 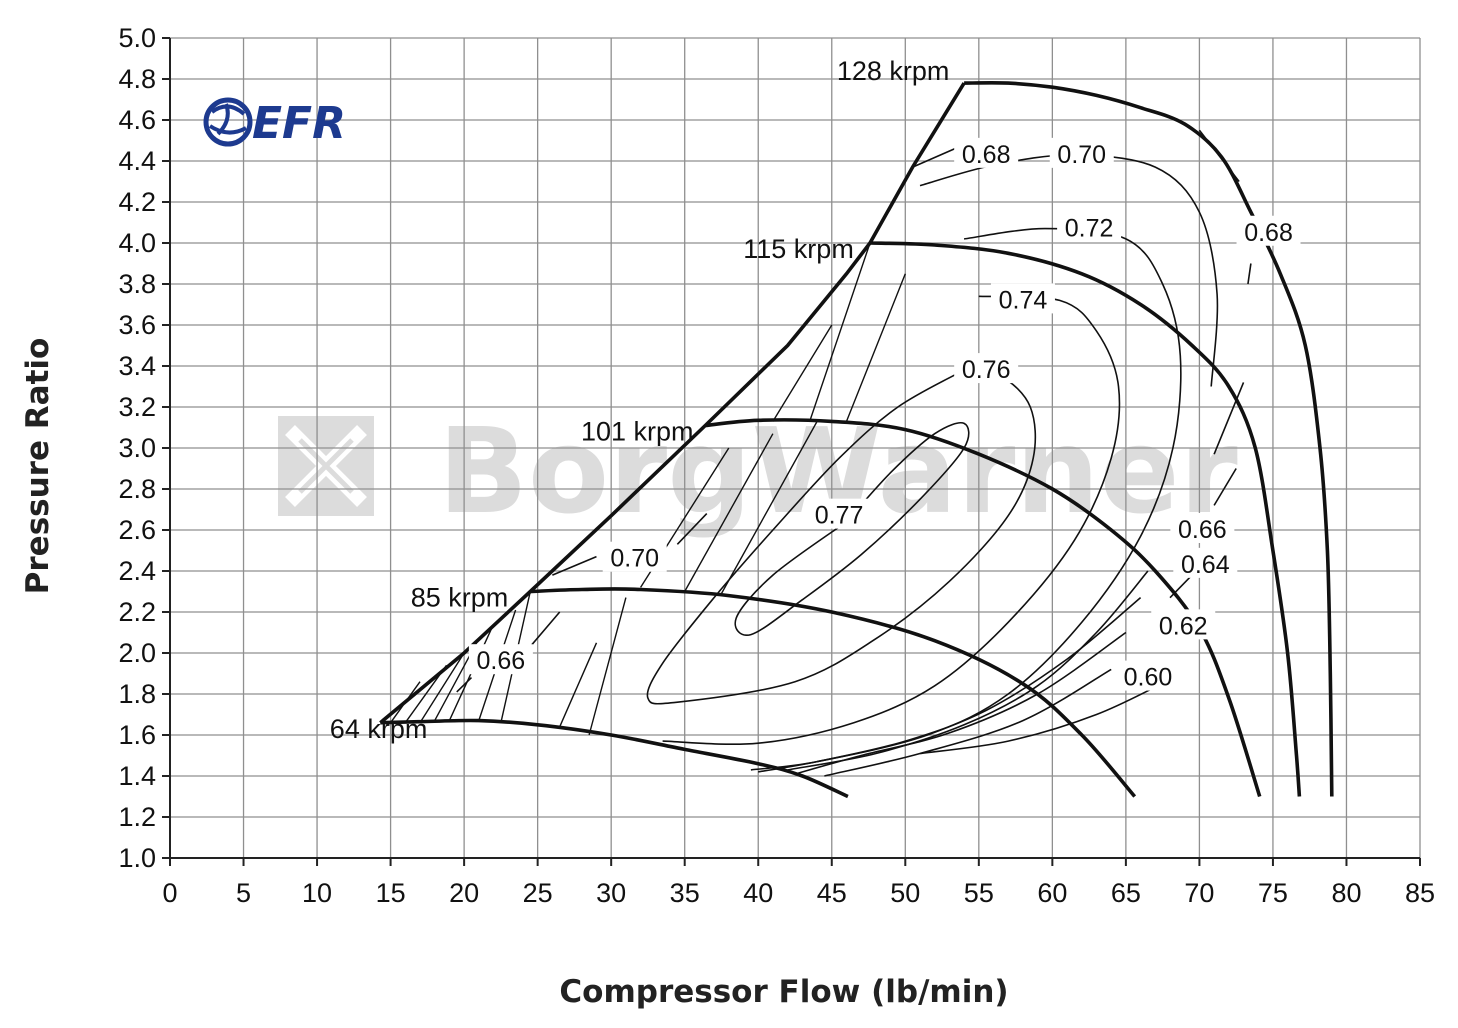 I want to click on logo-text: EFR, so click(x=299, y=123).